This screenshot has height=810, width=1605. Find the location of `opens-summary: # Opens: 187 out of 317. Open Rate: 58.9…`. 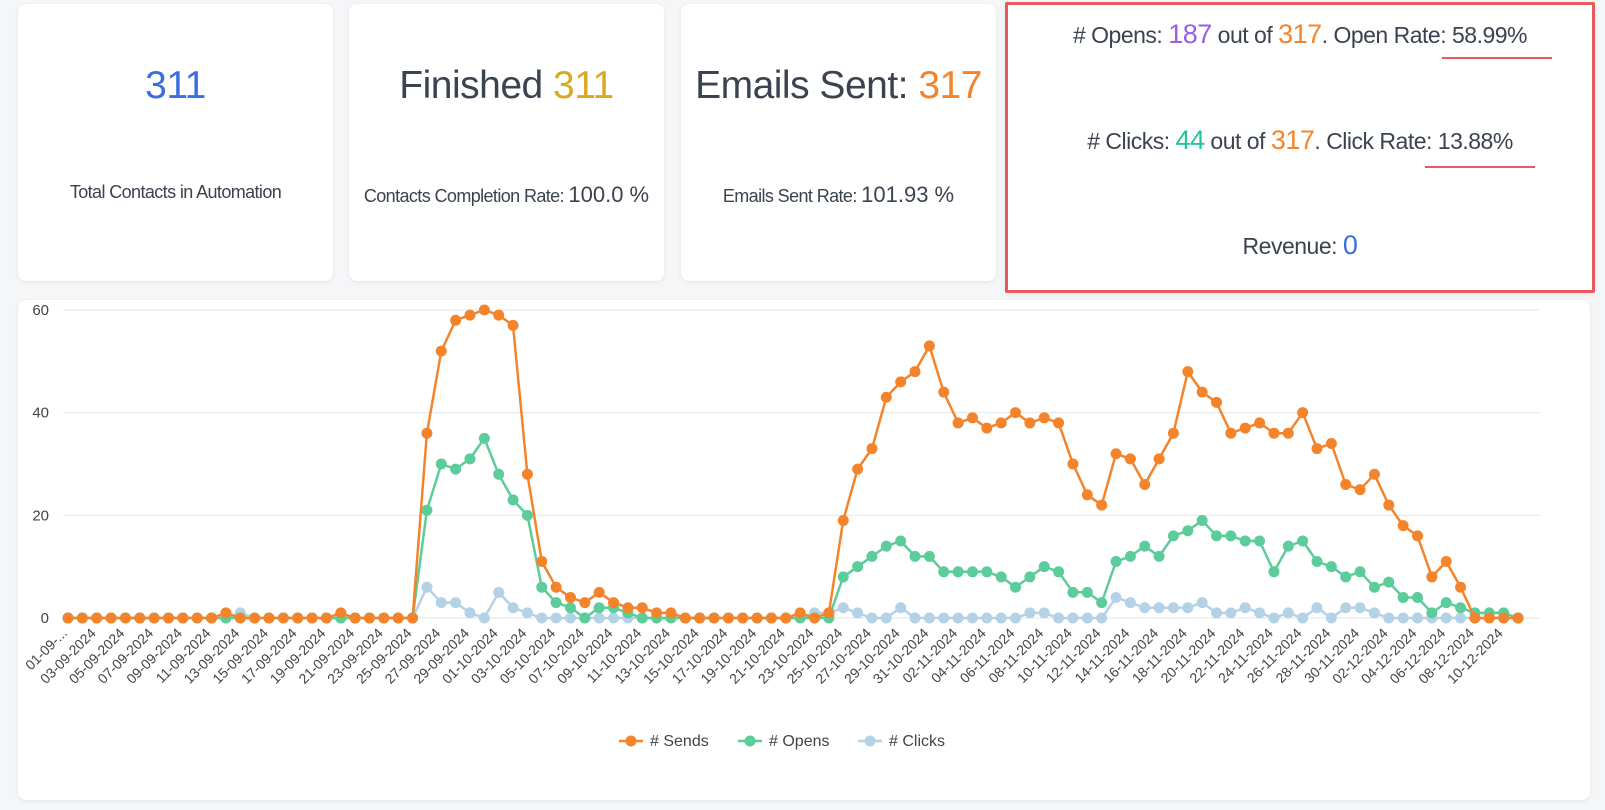

opens-summary: # Opens: 187 out of 317. Open Rate: 58.9… is located at coordinates (1300, 34).